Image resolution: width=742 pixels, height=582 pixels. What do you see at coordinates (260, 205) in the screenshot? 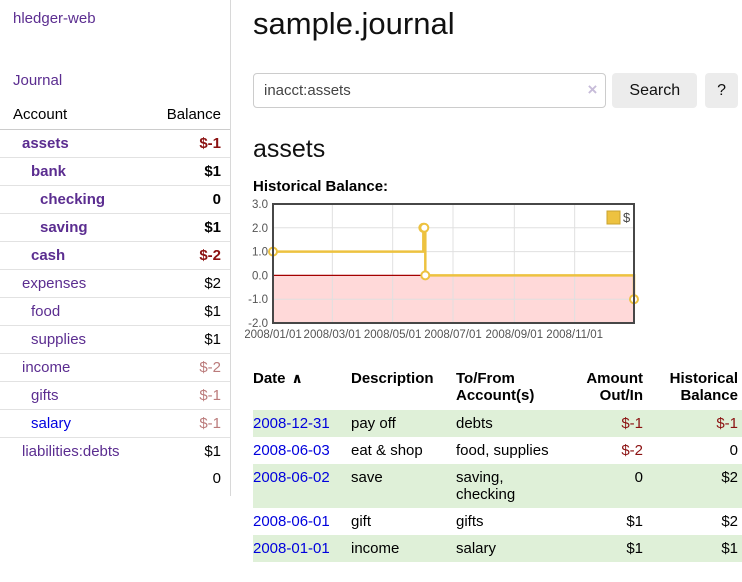
I see `y-axis-tick-label: 3.0` at bounding box center [260, 205].